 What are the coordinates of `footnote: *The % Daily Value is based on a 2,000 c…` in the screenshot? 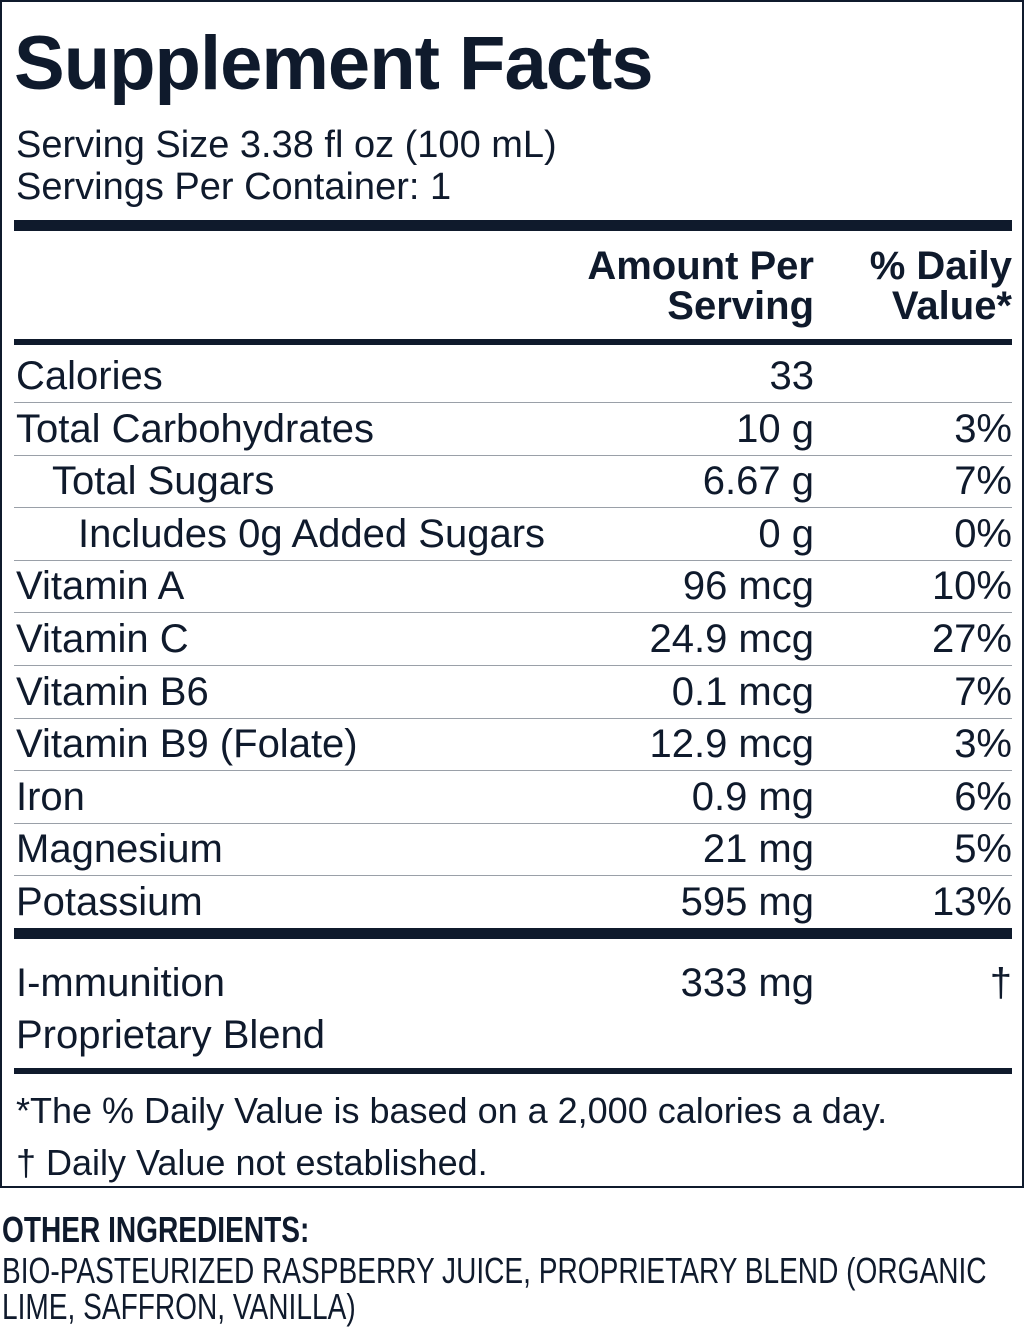 It's located at (452, 1110).